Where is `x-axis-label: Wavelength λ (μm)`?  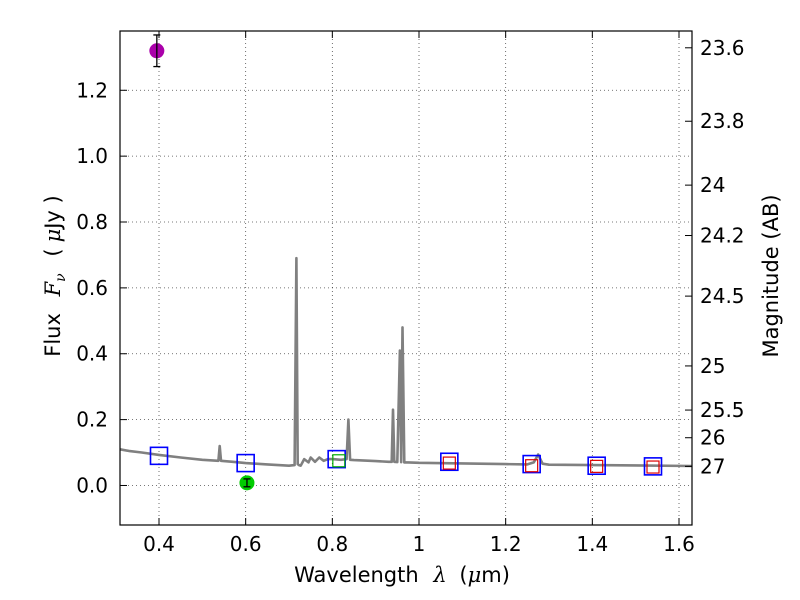 x-axis-label: Wavelength λ (μm) is located at coordinates (402, 575).